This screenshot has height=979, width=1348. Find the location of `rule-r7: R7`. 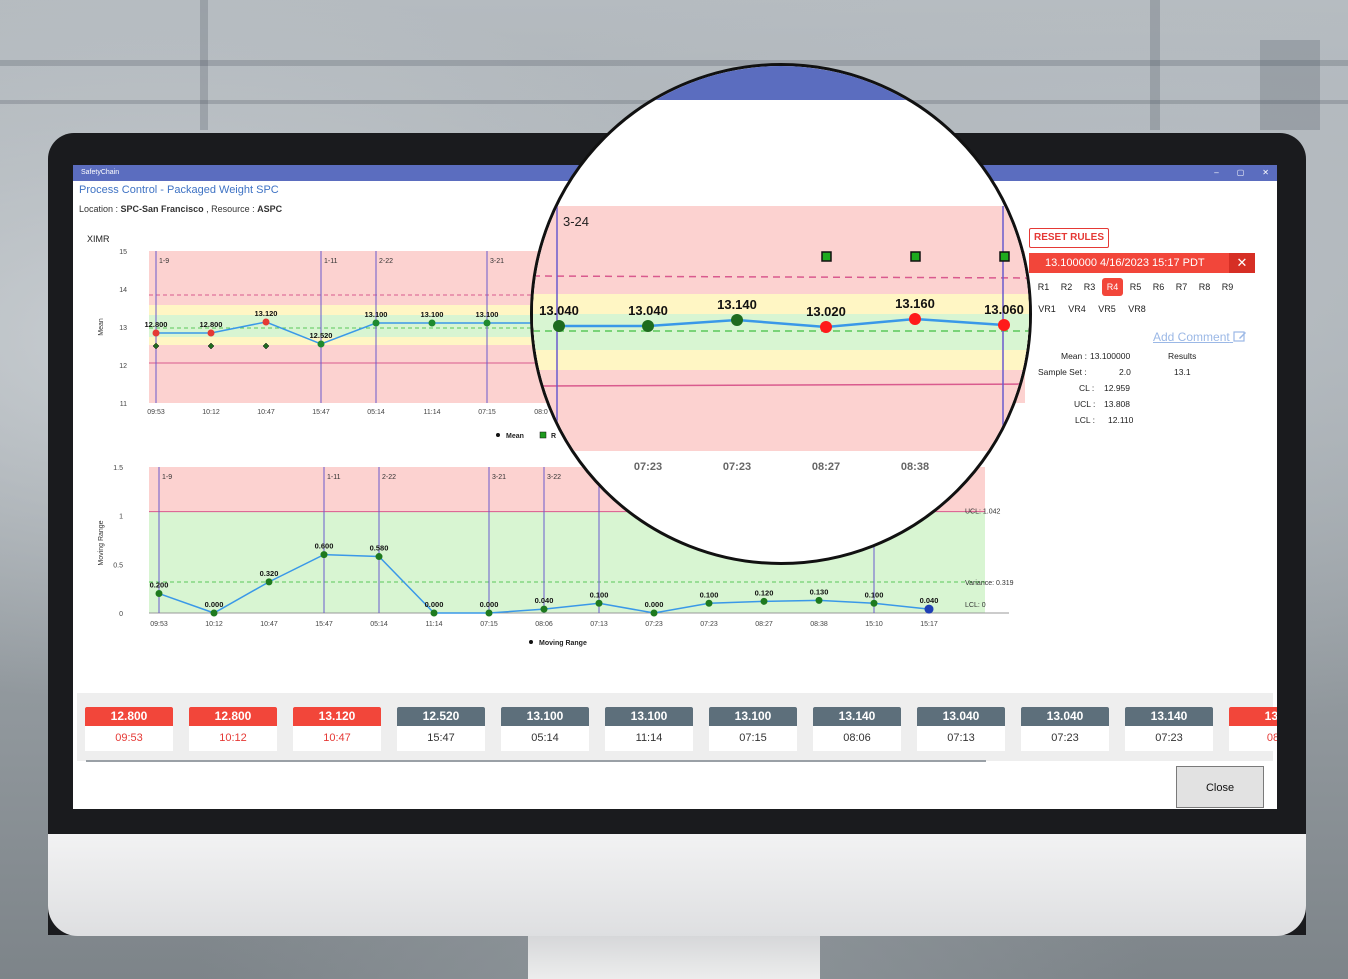

rule-r7: R7 is located at coordinates (1181, 287).